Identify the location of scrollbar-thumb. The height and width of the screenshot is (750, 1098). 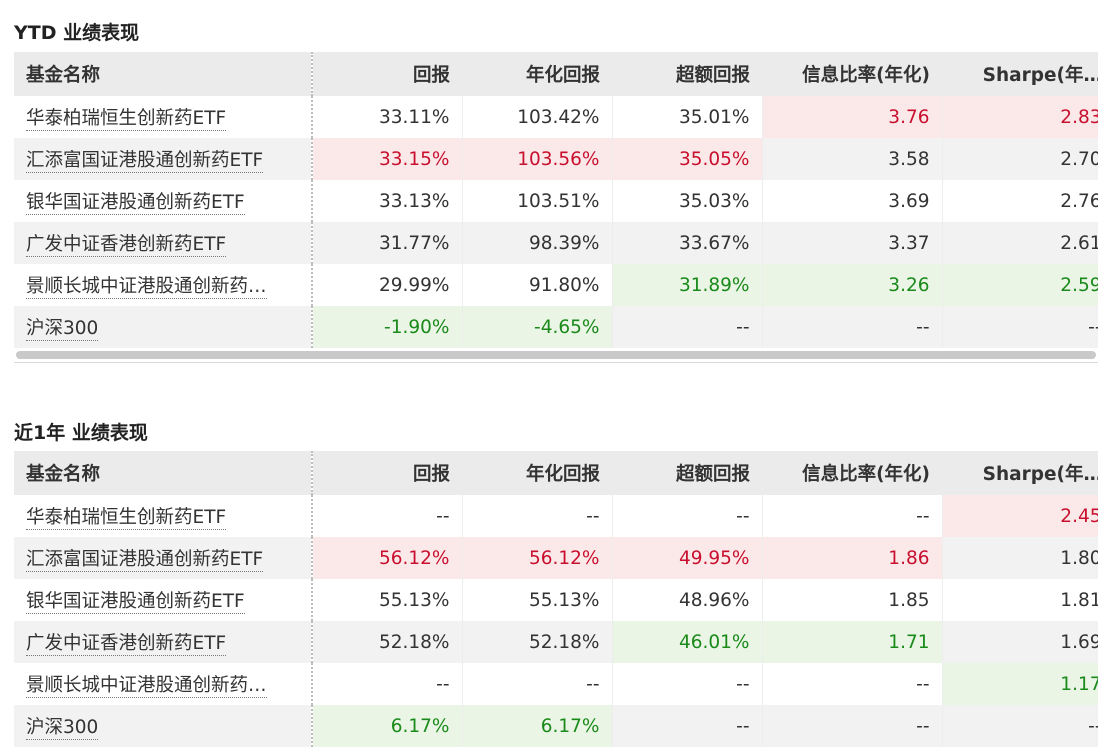
(556, 355).